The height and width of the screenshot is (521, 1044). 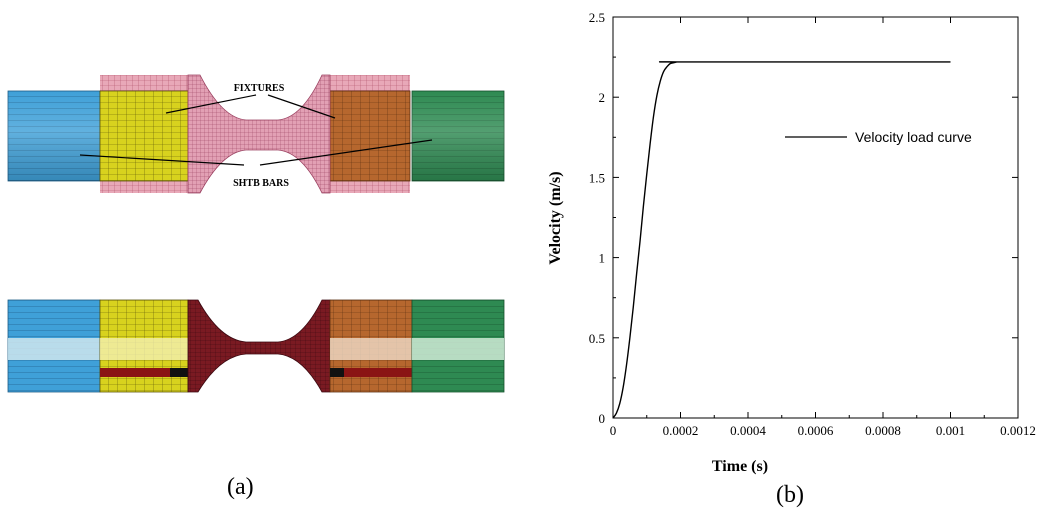 I want to click on x-tick-label: 0.0006, so click(x=816, y=430).